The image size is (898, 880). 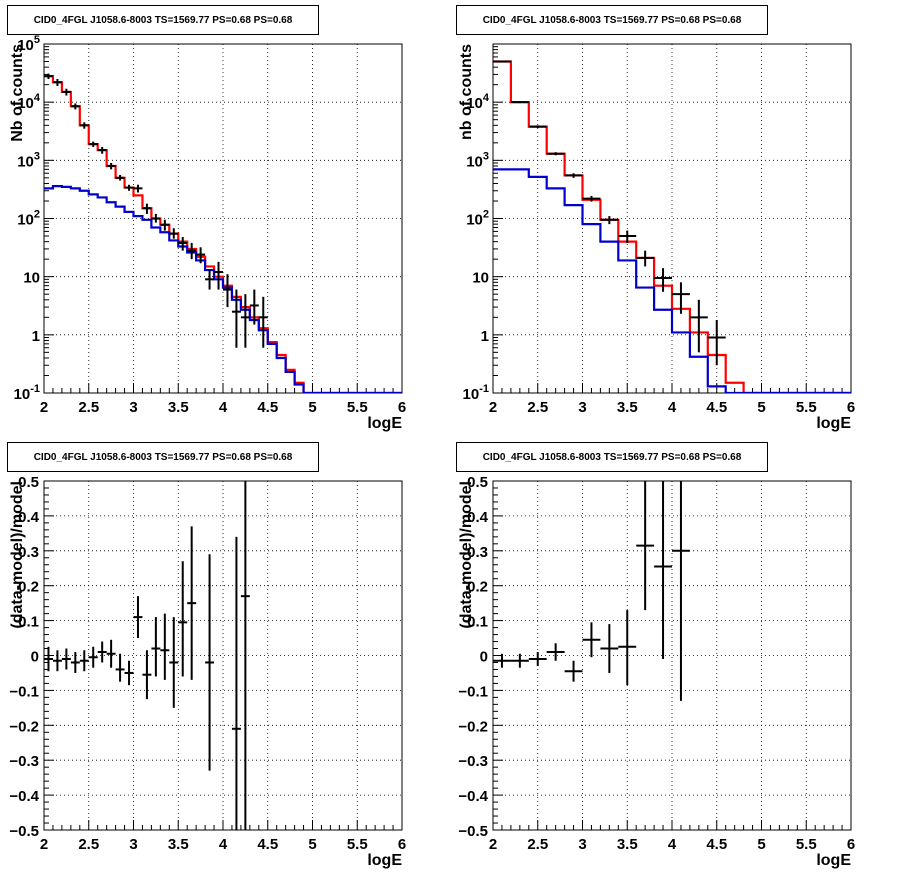 I want to click on total-model-histogram, so click(x=223, y=234).